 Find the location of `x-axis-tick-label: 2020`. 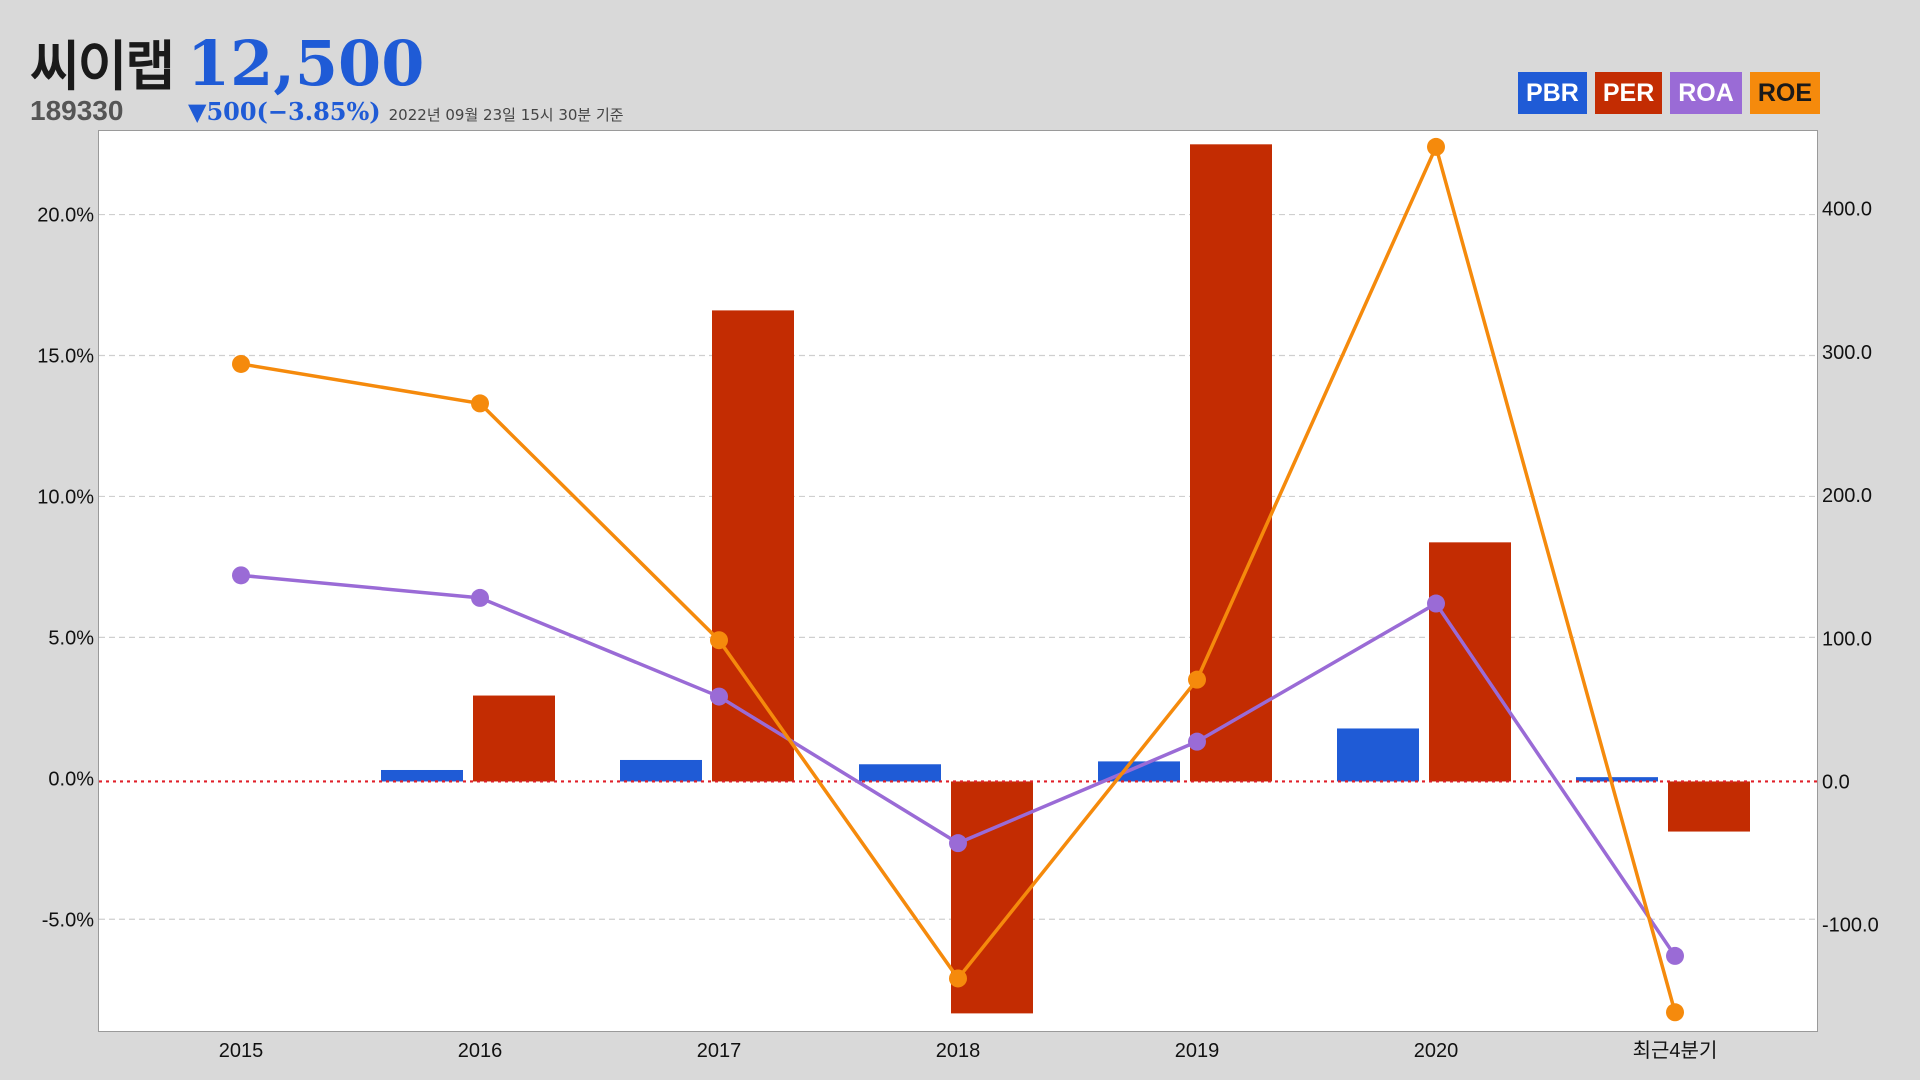

x-axis-tick-label: 2020 is located at coordinates (1436, 1051).